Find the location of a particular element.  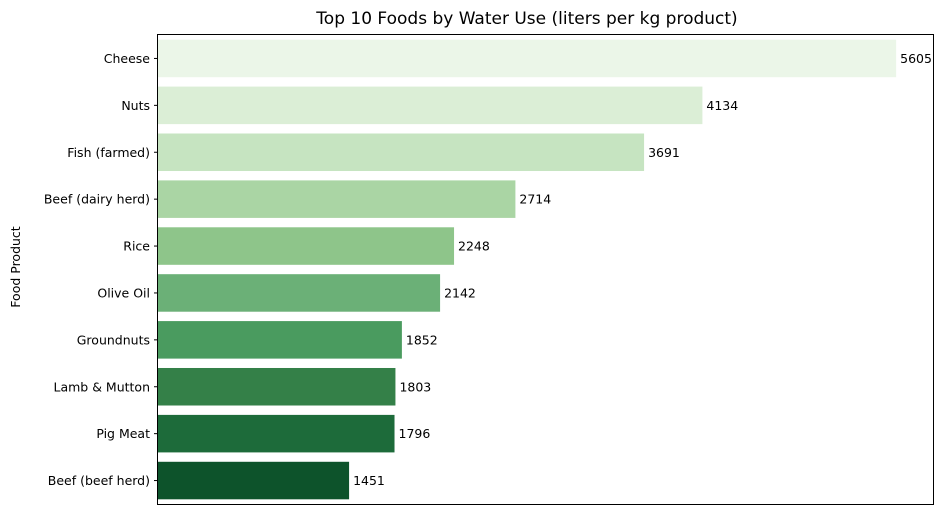

data-label: 1803 is located at coordinates (415, 386).